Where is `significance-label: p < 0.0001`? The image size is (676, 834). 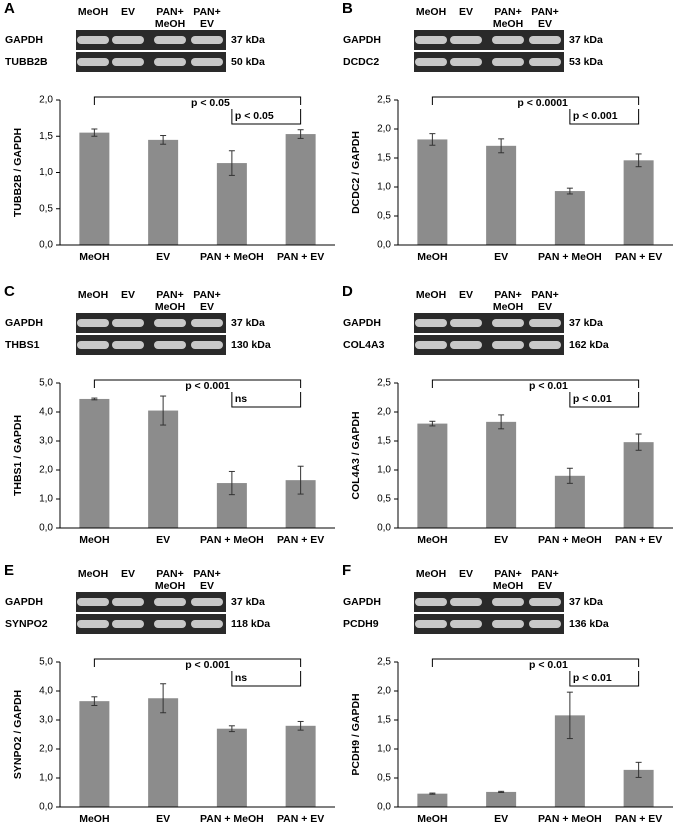
significance-label: p < 0.0001 is located at coordinates (542, 103).